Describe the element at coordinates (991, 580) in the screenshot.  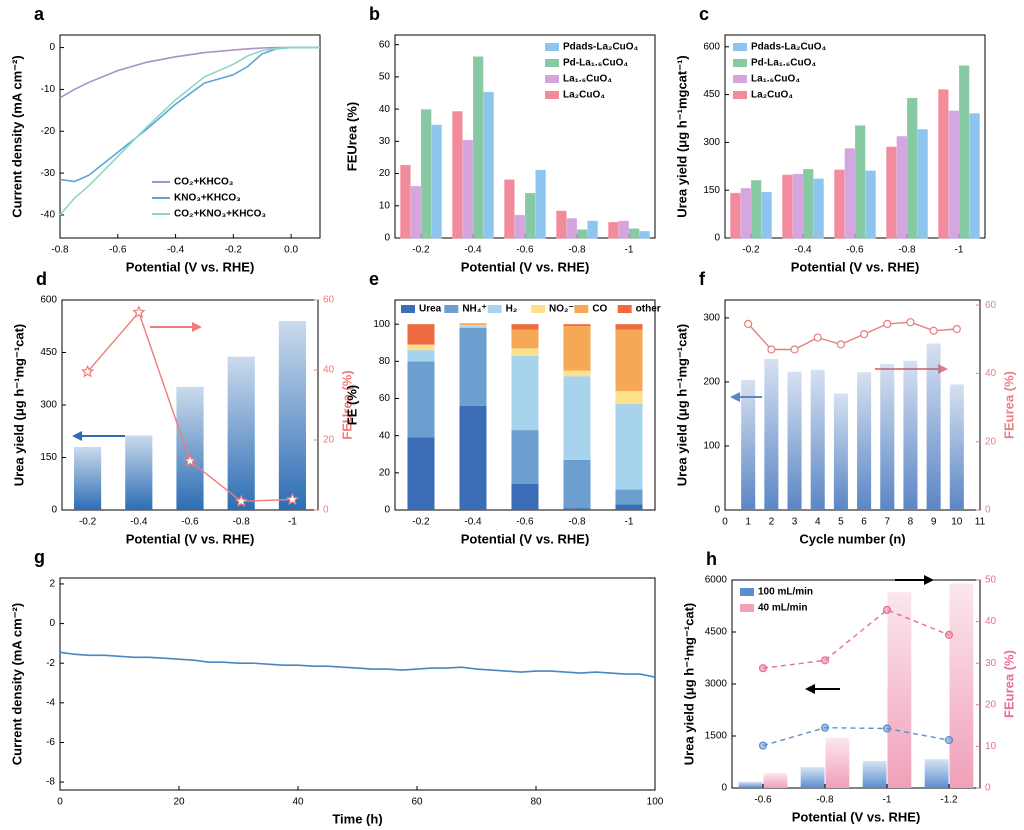
I see `y2-tick-label: 50` at that location.